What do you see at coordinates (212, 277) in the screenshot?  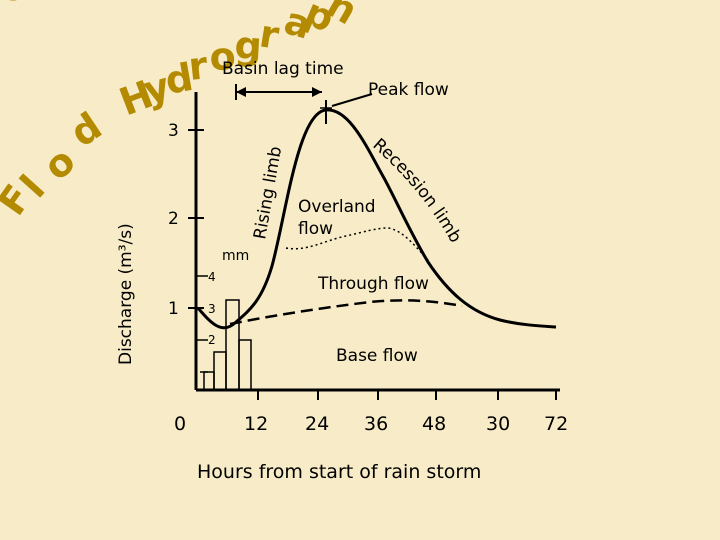 I see `rain-tick-label: 4` at bounding box center [212, 277].